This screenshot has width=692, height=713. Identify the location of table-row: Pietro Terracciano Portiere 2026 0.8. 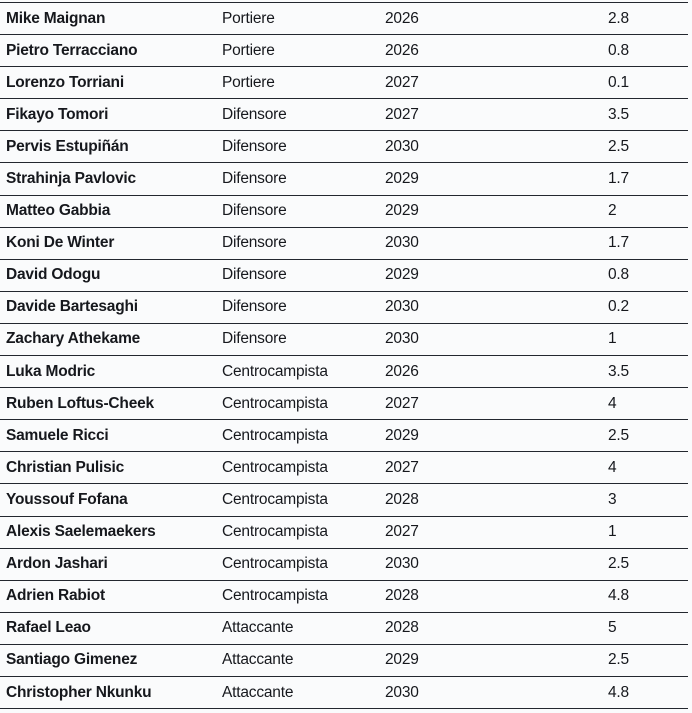
(344, 51).